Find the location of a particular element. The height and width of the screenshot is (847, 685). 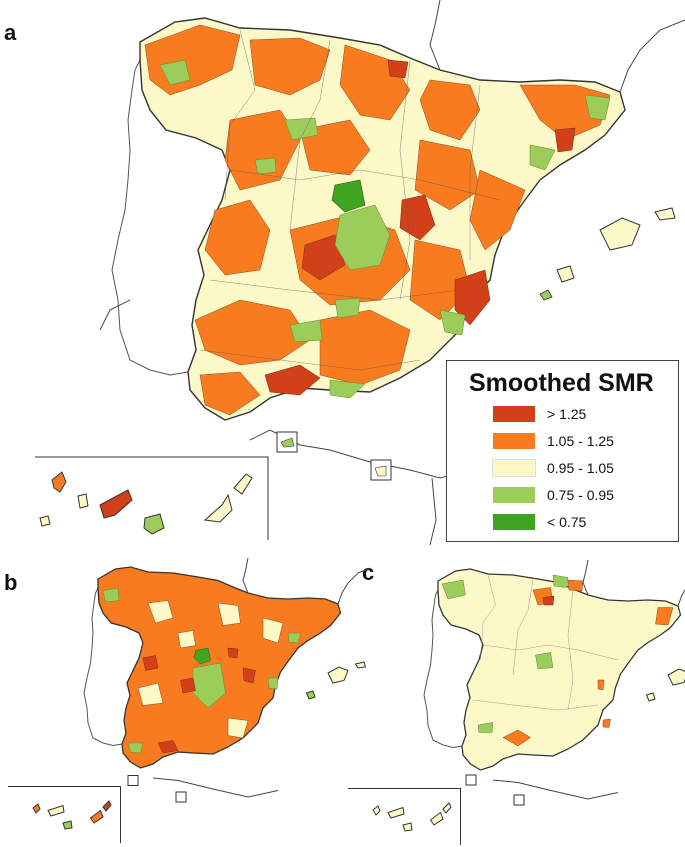

legend-item-very-low: < 0.75 is located at coordinates (539, 522).